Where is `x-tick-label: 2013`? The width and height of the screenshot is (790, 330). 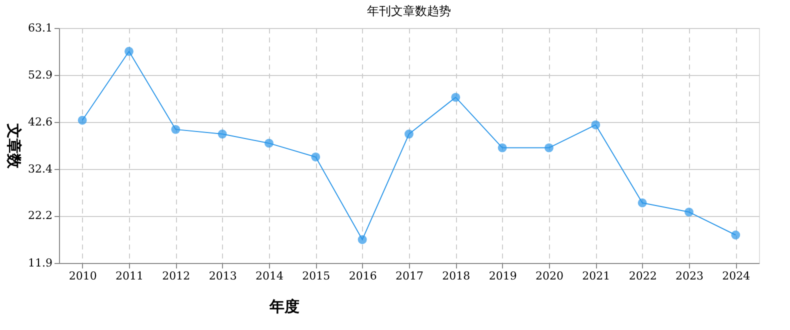 x-tick-label: 2013 is located at coordinates (222, 276).